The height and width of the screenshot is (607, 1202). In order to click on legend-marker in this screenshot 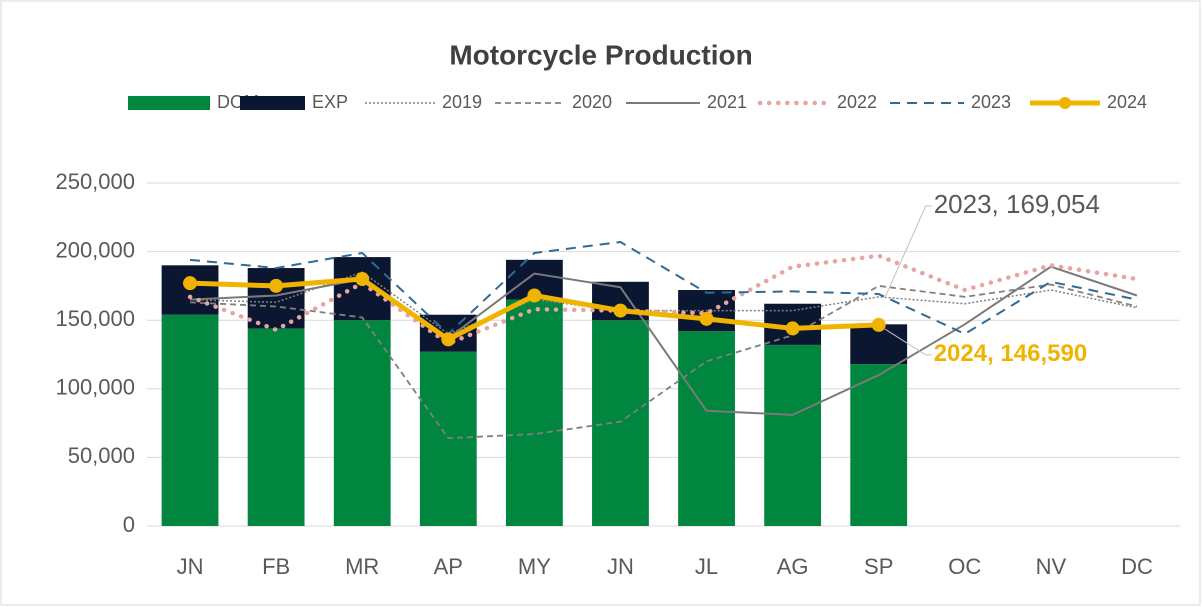, I will do `click(1065, 103)`.